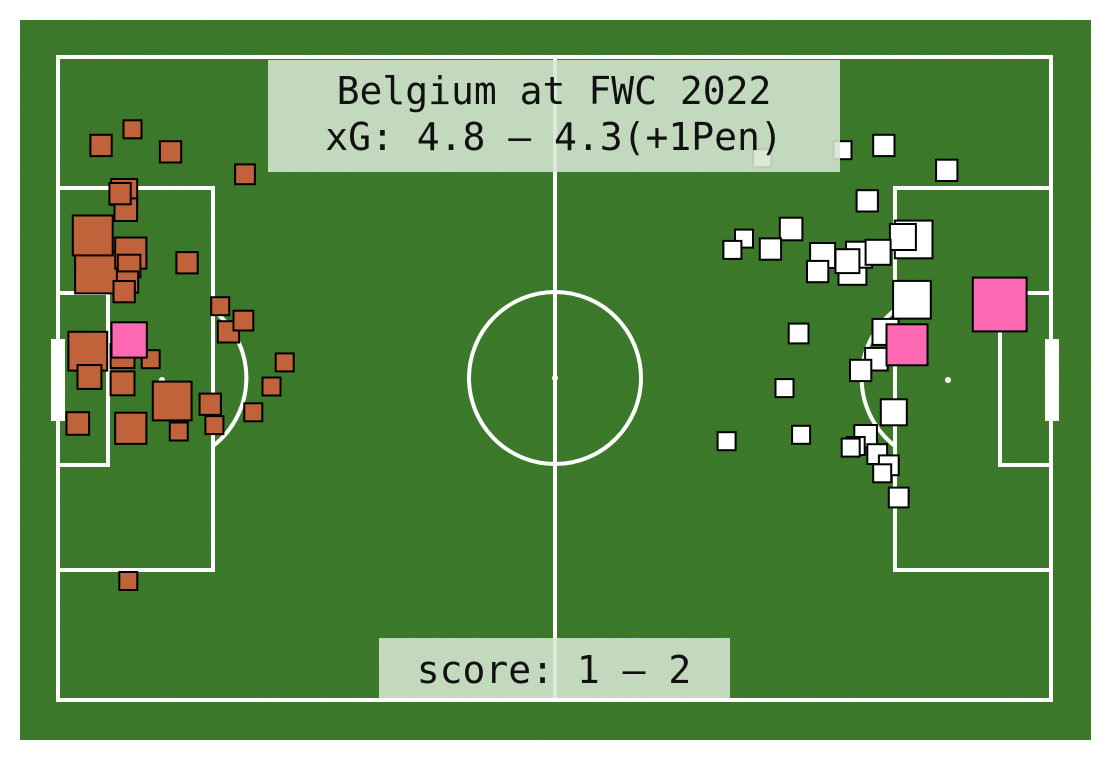 The image size is (1110, 765). I want to click on title-background, so click(554, 116).